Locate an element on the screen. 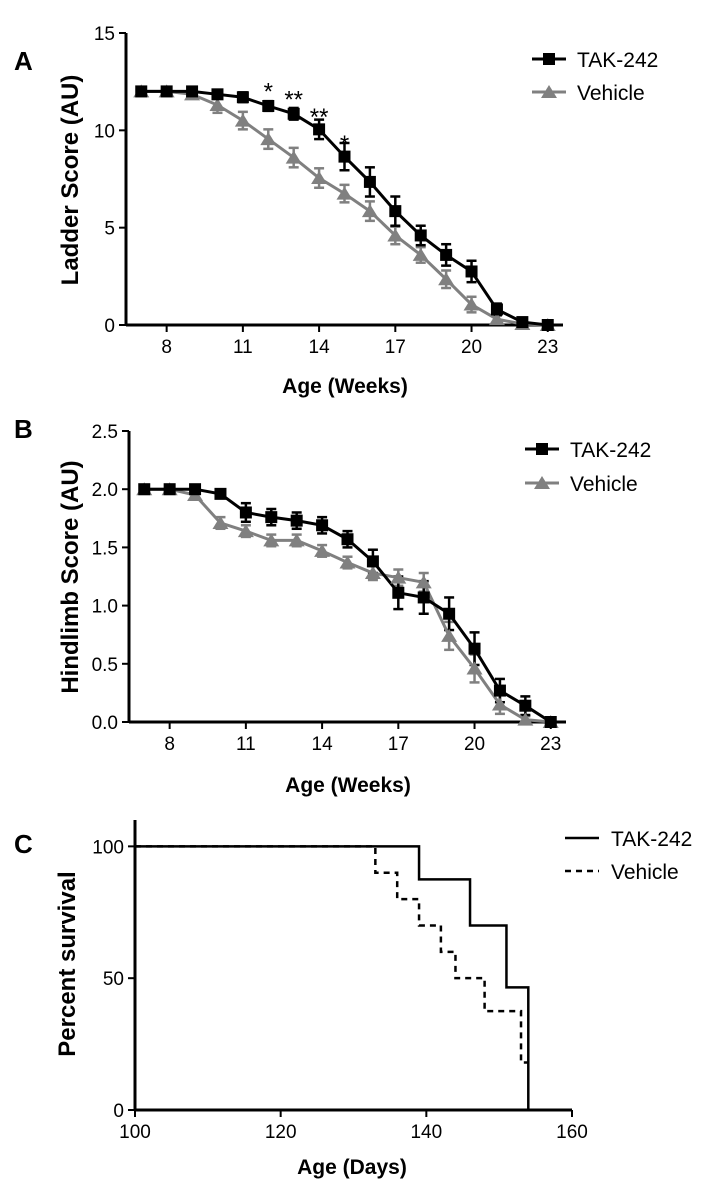 The width and height of the screenshot is (720, 1187). panel-letter-c: C is located at coordinates (23, 844).